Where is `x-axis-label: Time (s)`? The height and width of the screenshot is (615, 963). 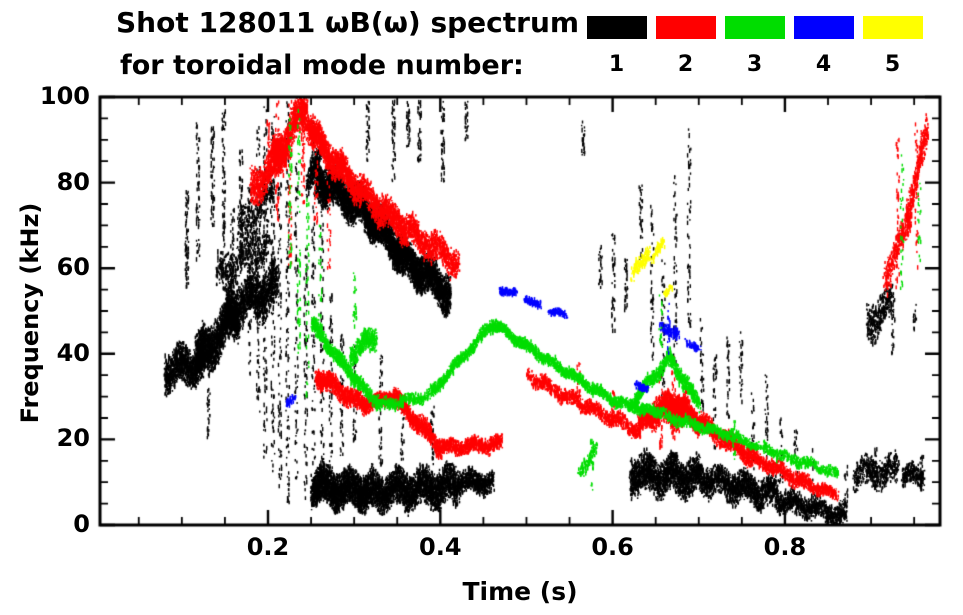 x-axis-label: Time (s) is located at coordinates (520, 591).